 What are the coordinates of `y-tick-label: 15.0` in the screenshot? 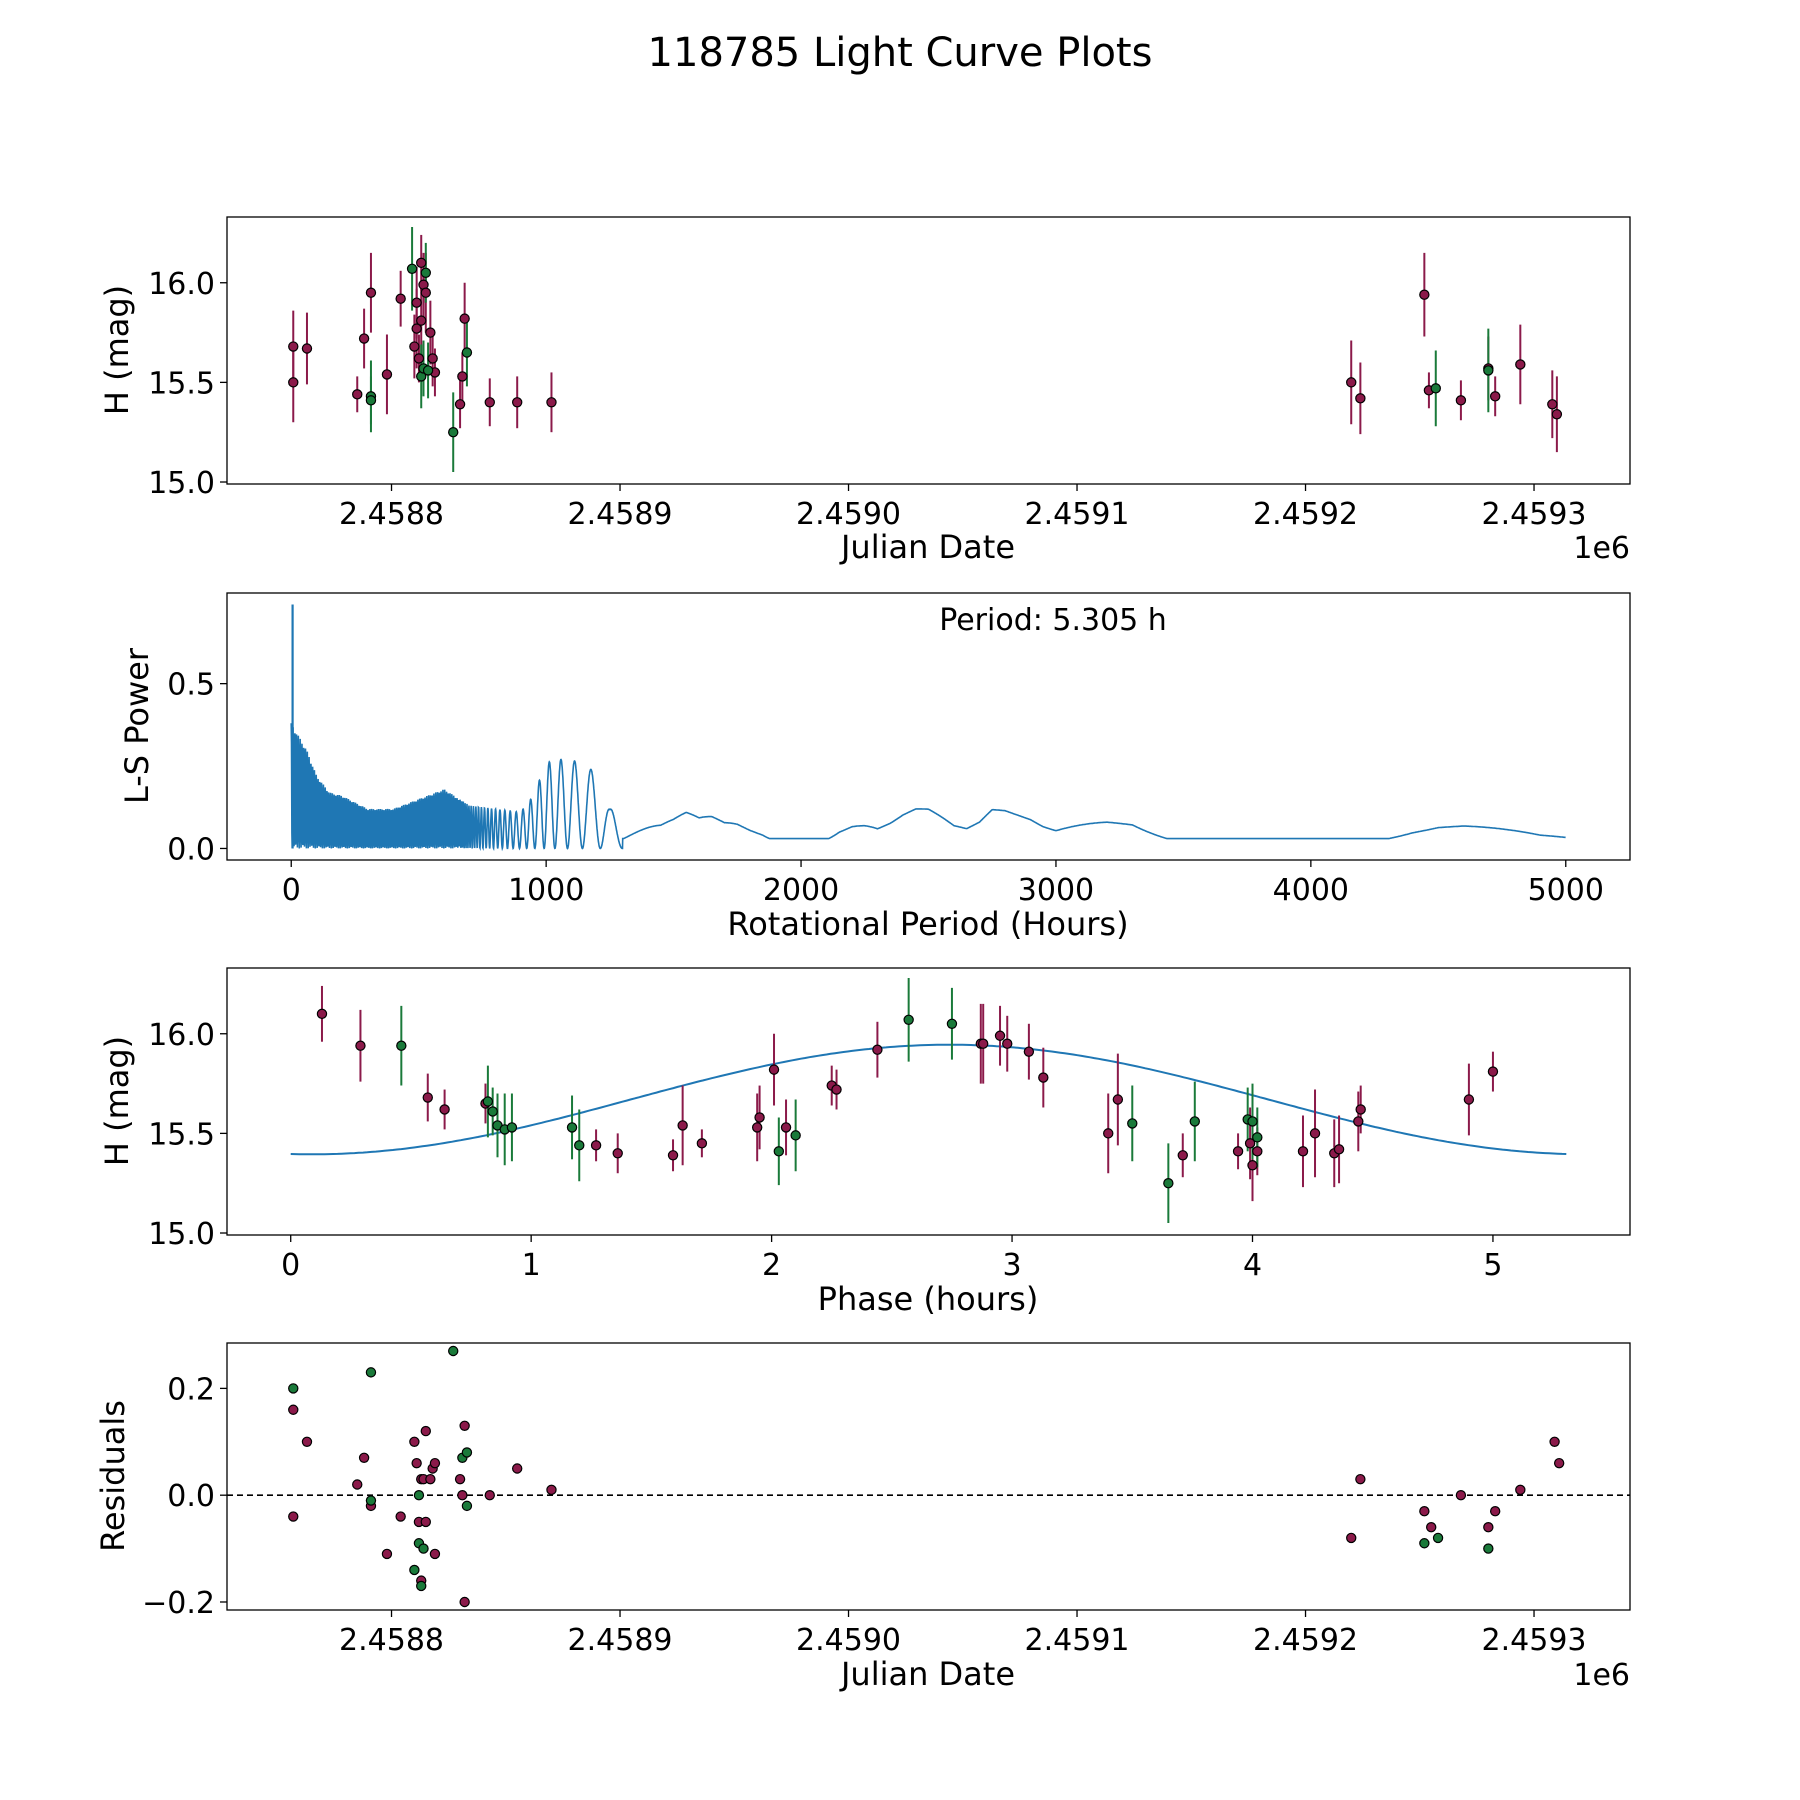 It's located at (181, 483).